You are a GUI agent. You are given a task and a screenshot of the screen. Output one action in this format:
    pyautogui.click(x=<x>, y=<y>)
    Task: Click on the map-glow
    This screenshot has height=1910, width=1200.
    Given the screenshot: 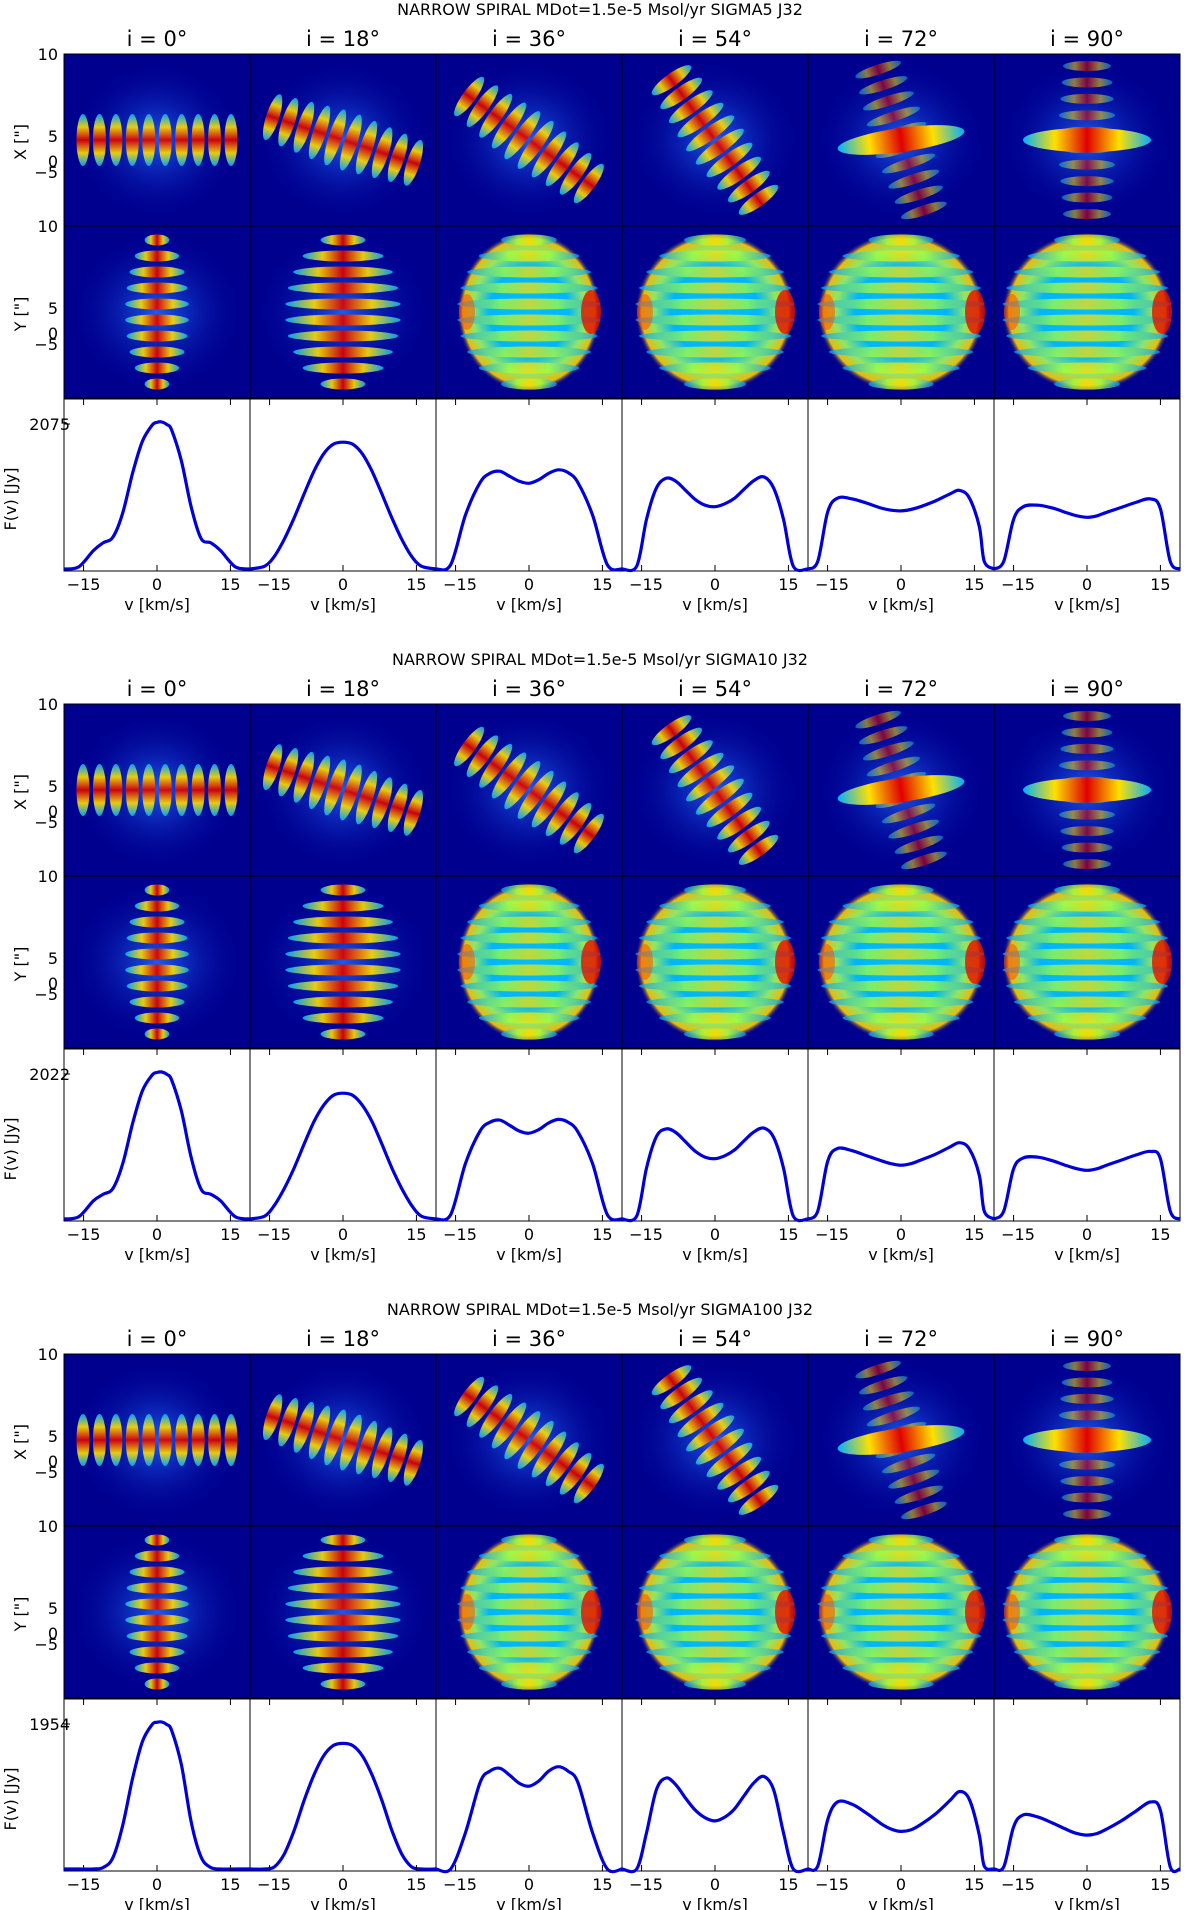 What is the action you would take?
    pyautogui.click(x=343, y=790)
    